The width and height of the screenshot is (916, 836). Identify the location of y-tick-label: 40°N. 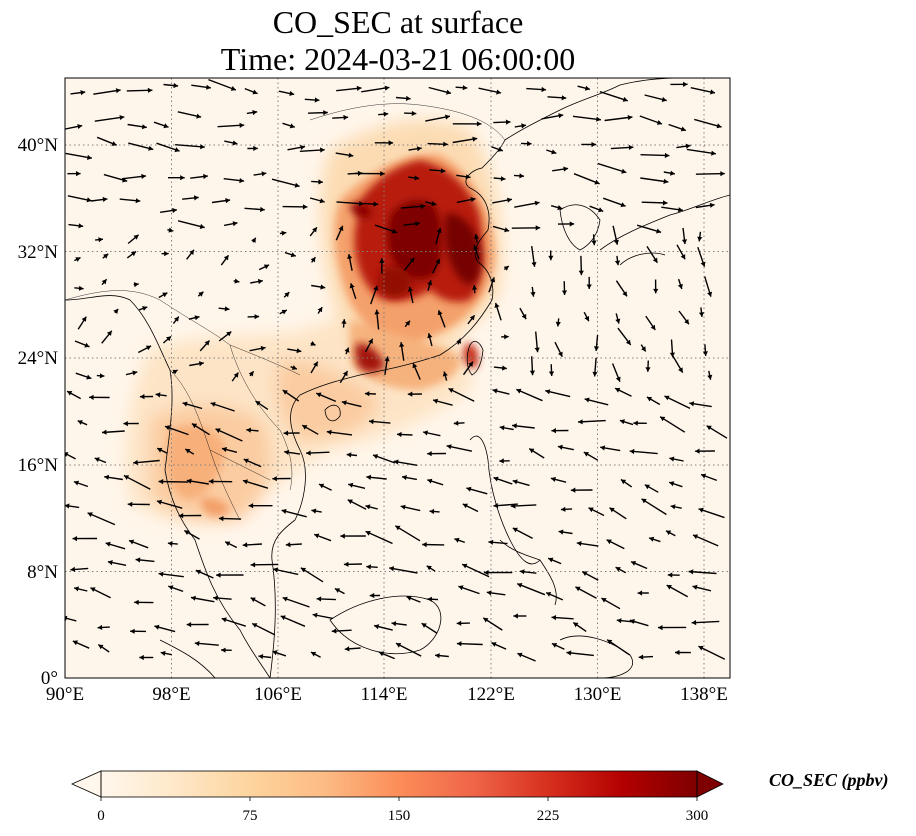
(38, 145).